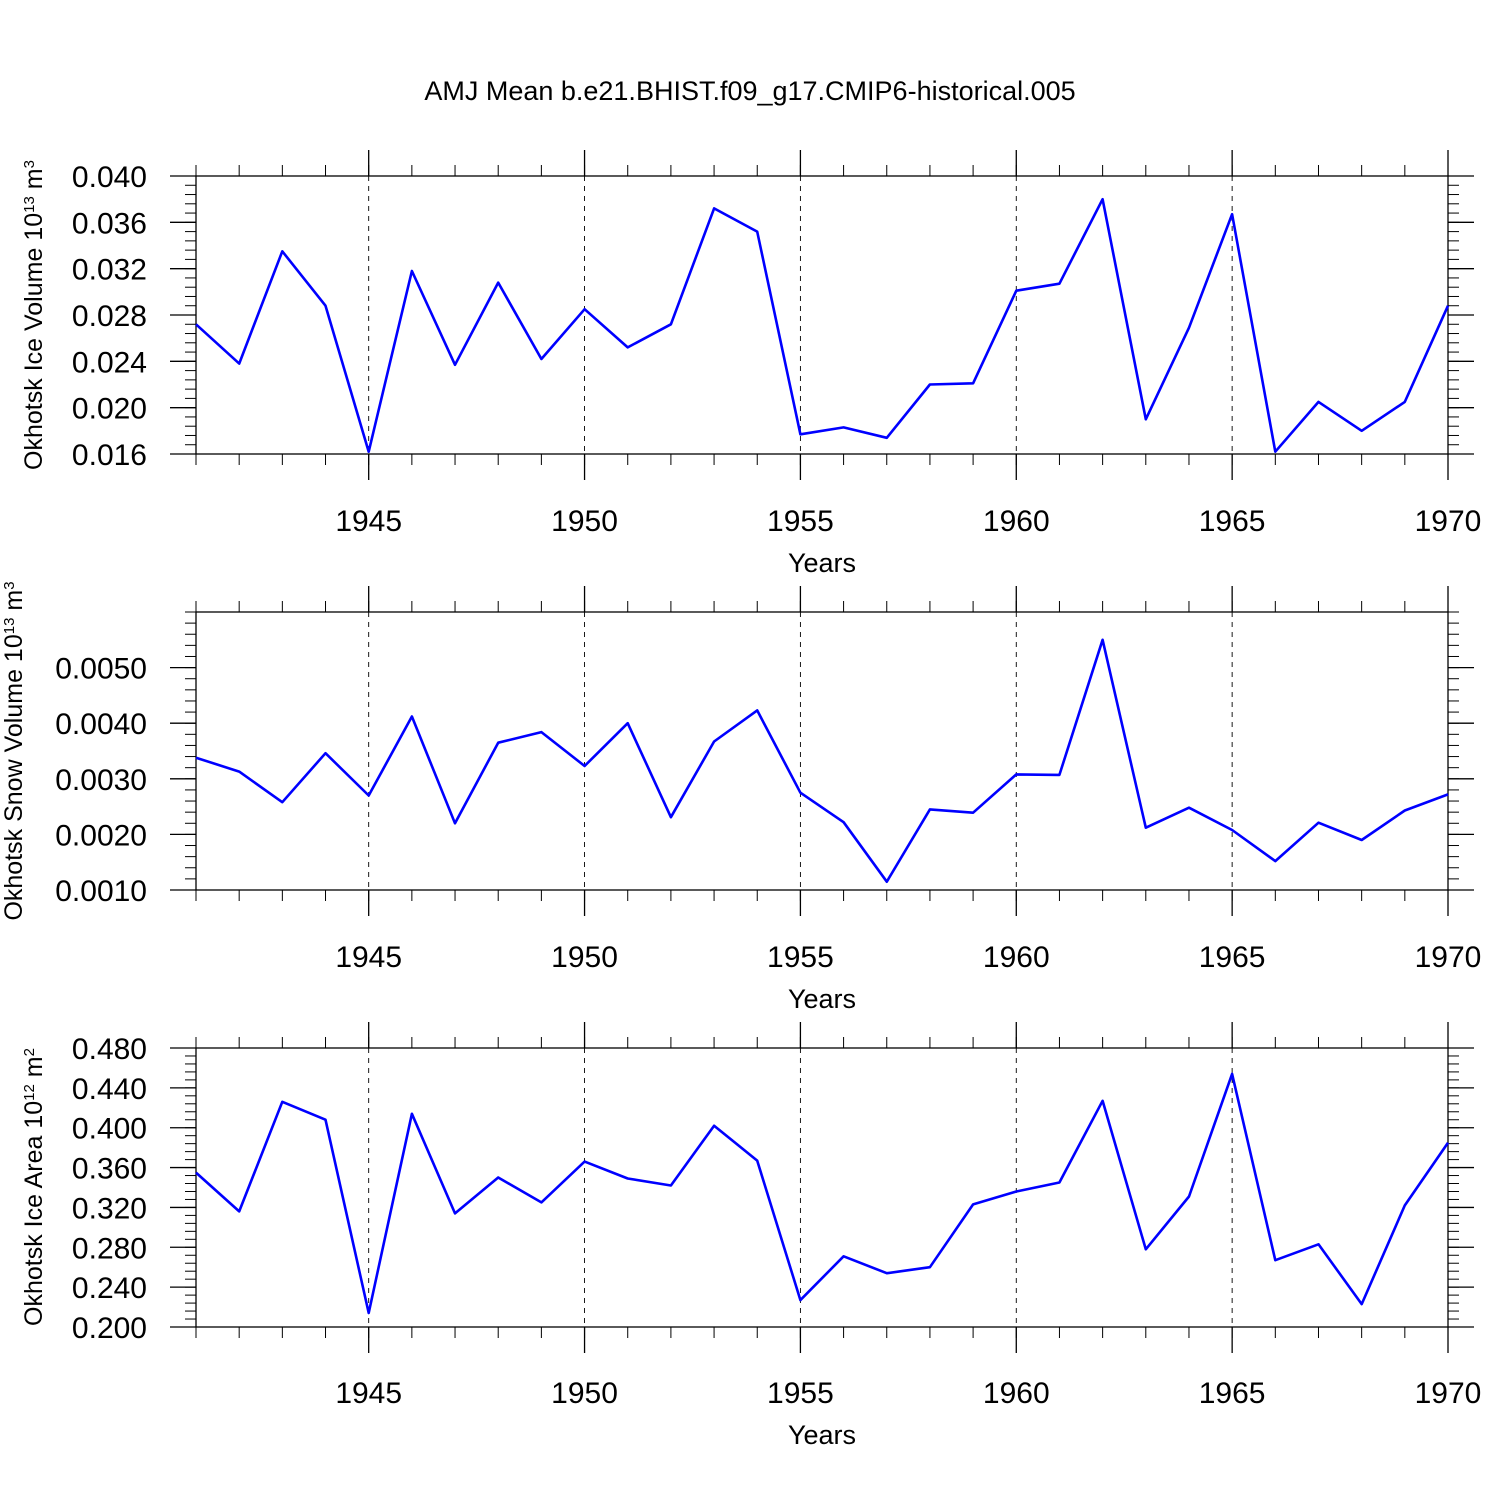 This screenshot has height=1500, width=1500. What do you see at coordinates (109, 1089) in the screenshot?
I see `y-tick-label: 0.440` at bounding box center [109, 1089].